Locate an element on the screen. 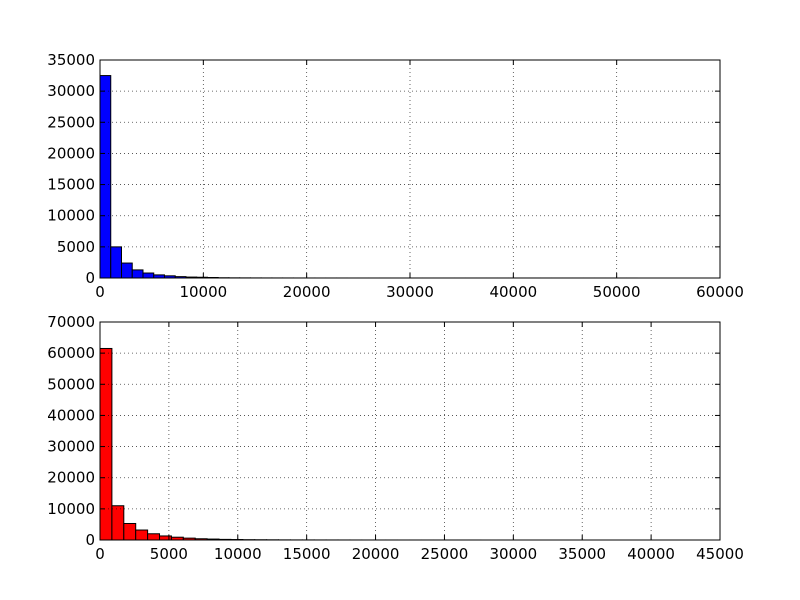 This screenshot has width=800, height=600. y-tick-label: 5000 is located at coordinates (76, 247).